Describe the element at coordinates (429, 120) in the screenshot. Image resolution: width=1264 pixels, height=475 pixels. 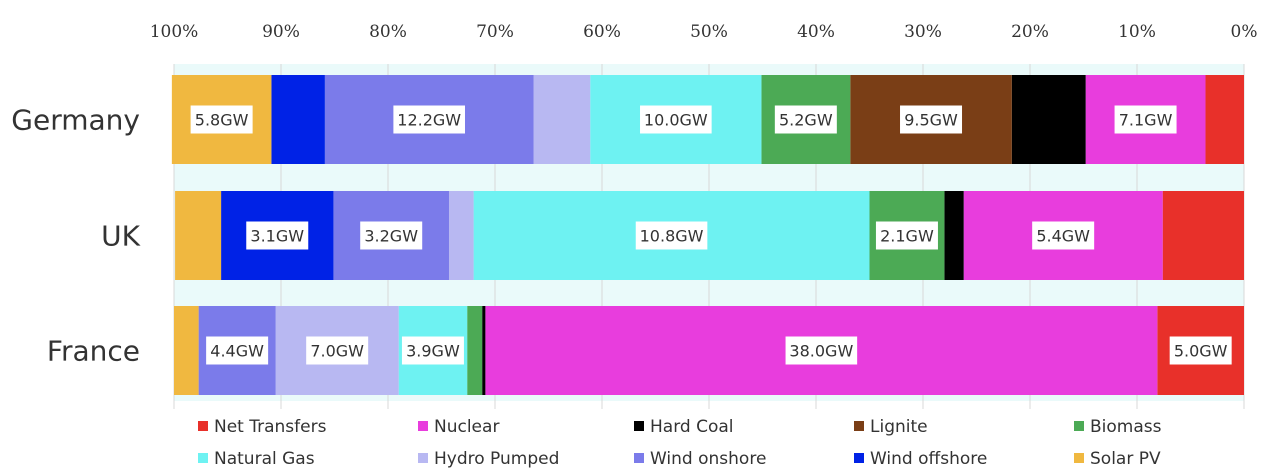
I see `data-label: 12.2GW` at that location.